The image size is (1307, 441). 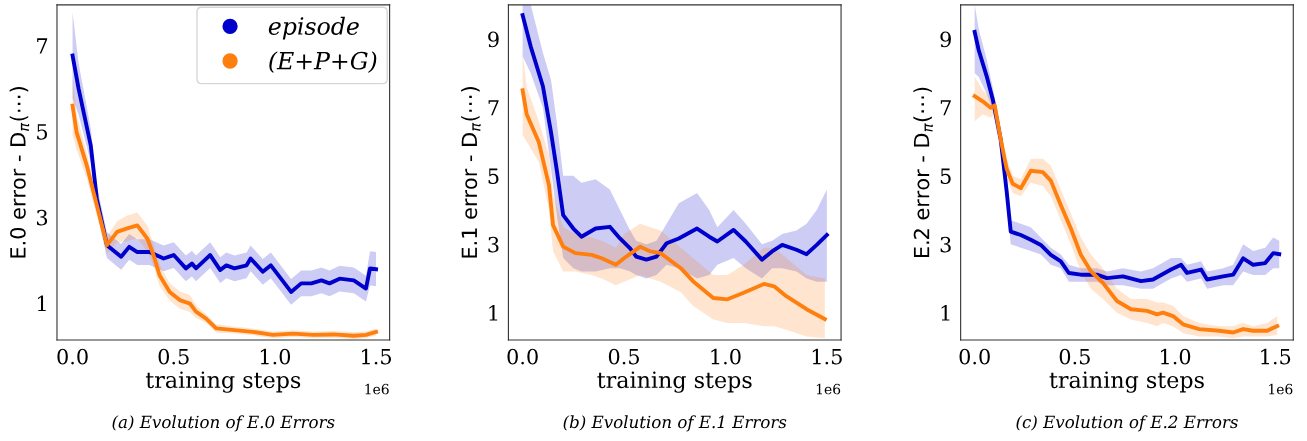 I want to click on text: (c) Evolution of E.2 Errors, so click(x=1127, y=423).